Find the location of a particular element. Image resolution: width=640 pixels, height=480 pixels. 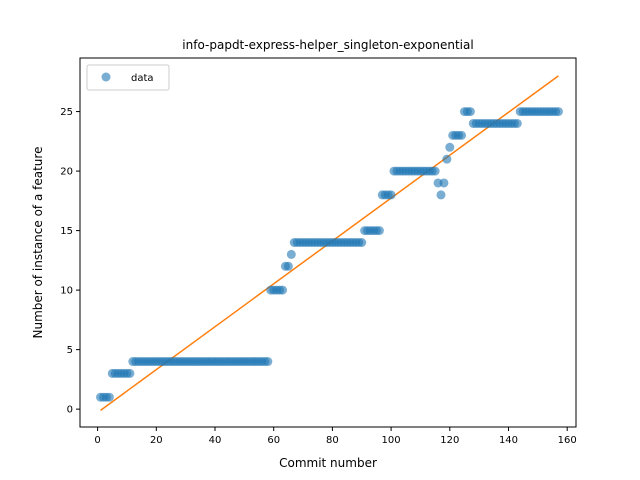

y-tick-label: 20 is located at coordinates (66, 172).